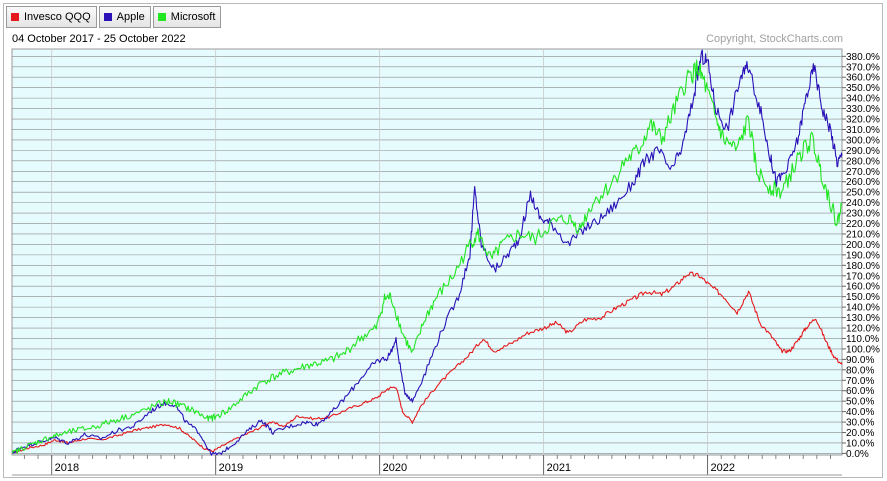 The width and height of the screenshot is (887, 481). I want to click on x-tick-label-2020: 2020, so click(395, 468).